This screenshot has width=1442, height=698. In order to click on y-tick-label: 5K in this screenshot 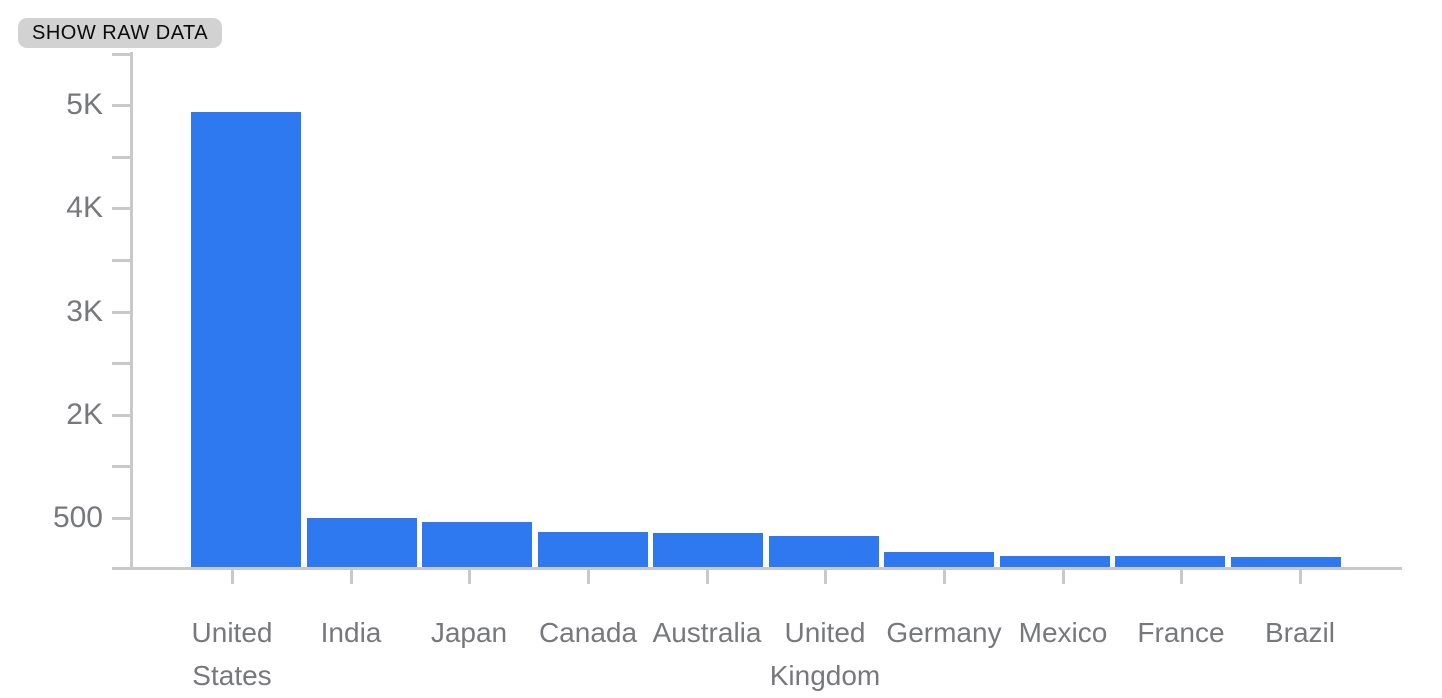, I will do `click(84, 104)`.